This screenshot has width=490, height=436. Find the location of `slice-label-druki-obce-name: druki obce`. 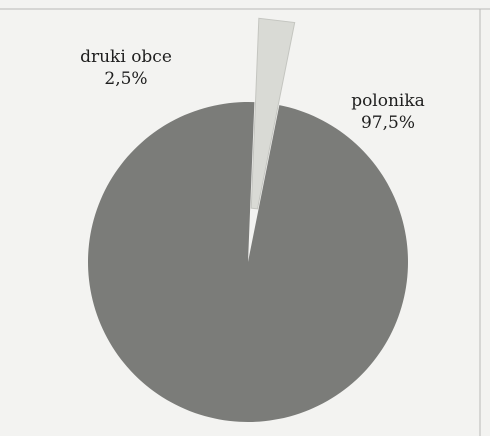

slice-label-druki-obce-name: druki obce is located at coordinates (126, 57).